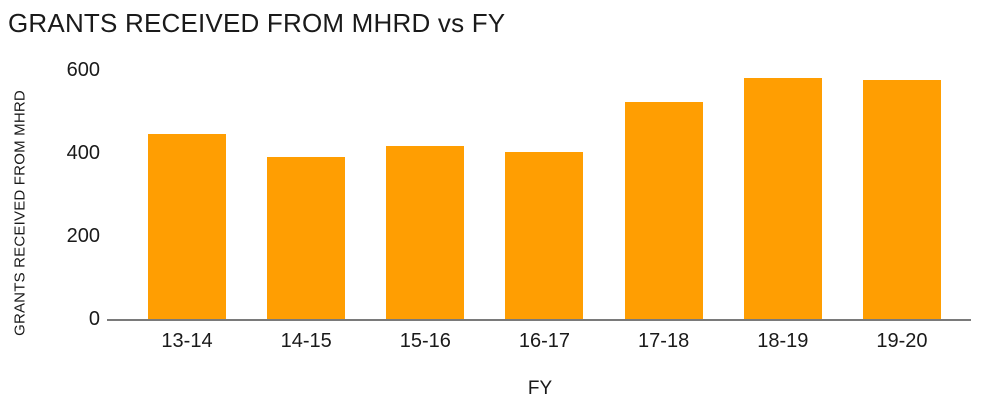  Describe the element at coordinates (306, 341) in the screenshot. I see `x-tick-label-14-15: 14-15` at that location.